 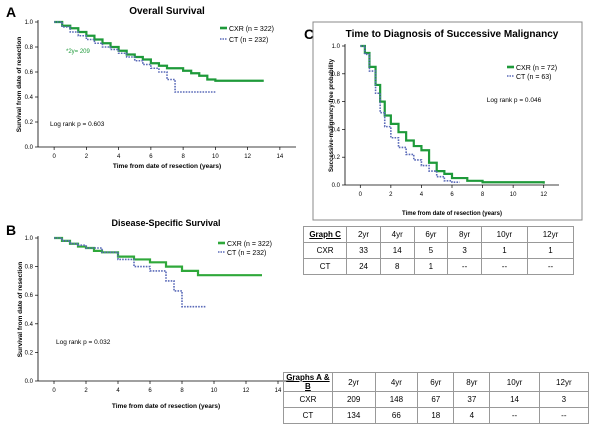 I want to click on table-ab-row: CXR 209 148 67 37 14 3, so click(x=436, y=399).